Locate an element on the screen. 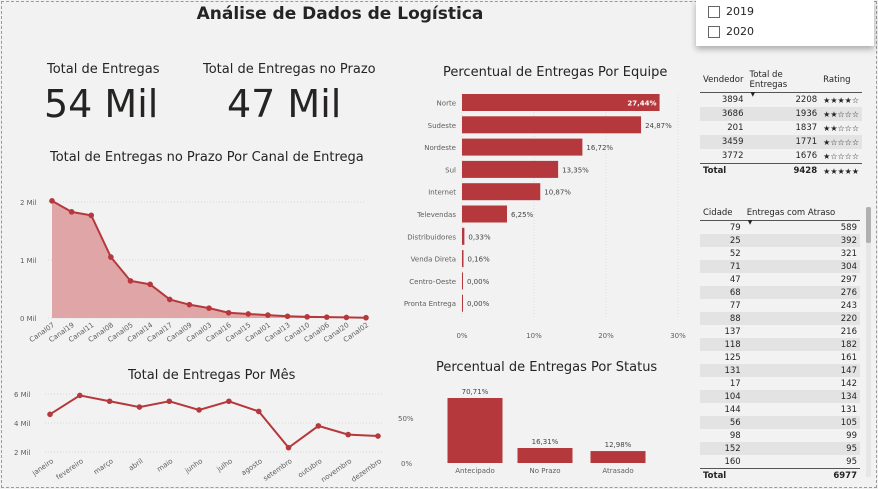 The image size is (878, 489). data-label: 0,00% is located at coordinates (478, 304).